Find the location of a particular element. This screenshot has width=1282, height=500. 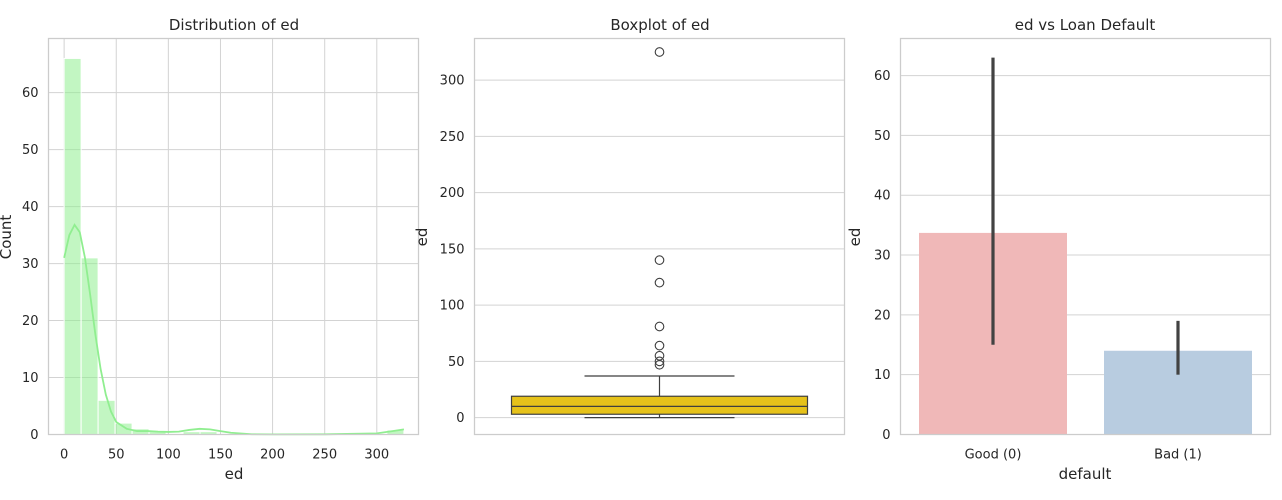

boxplot-y-tick-label: 100 is located at coordinates (452, 306).